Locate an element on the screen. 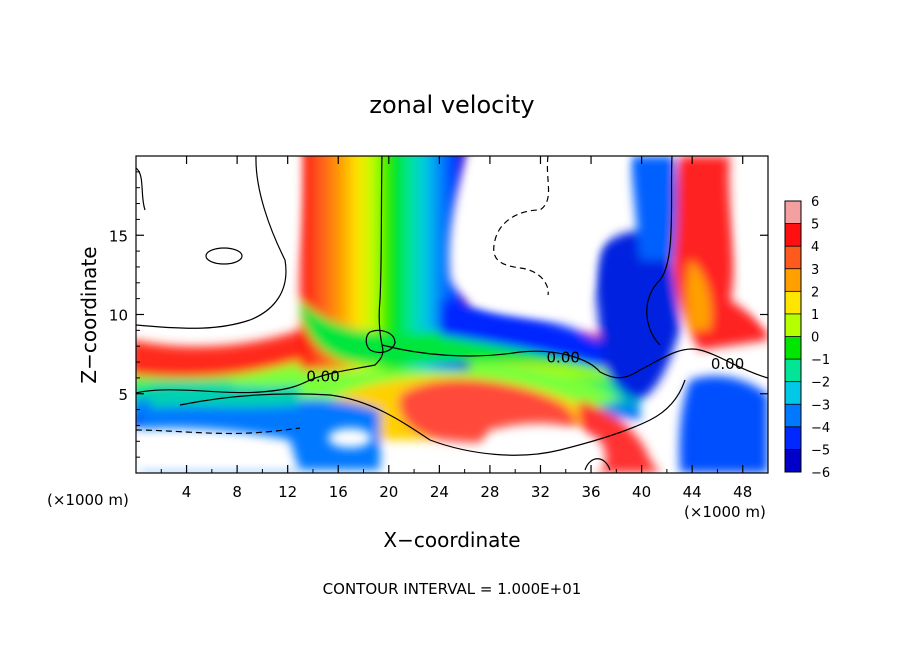 The height and width of the screenshot is (654, 904). field-hole-right is located at coordinates (753, 264).